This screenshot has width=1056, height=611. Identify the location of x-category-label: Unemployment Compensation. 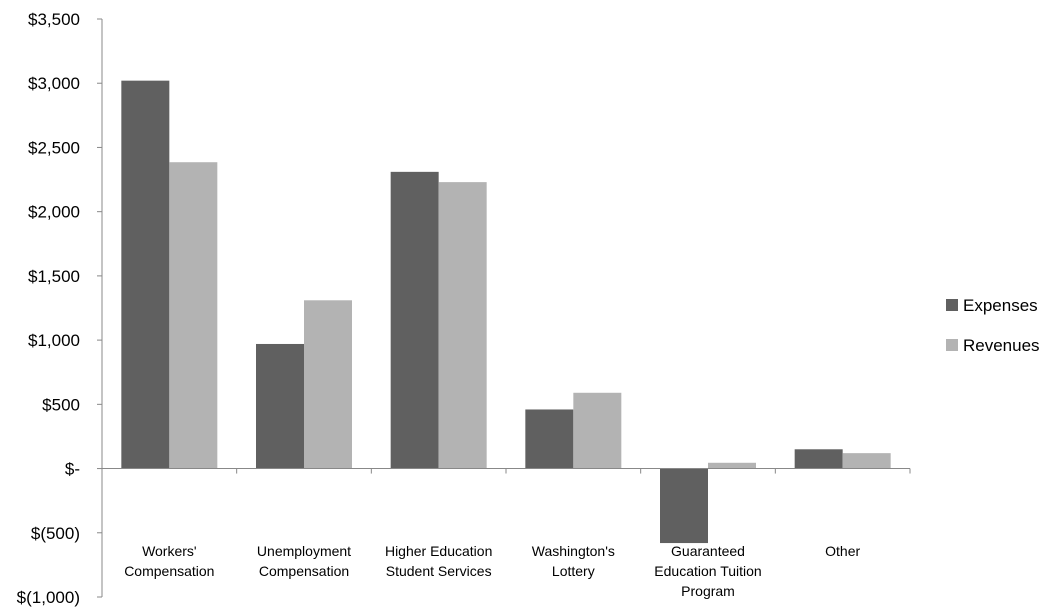
(304, 561).